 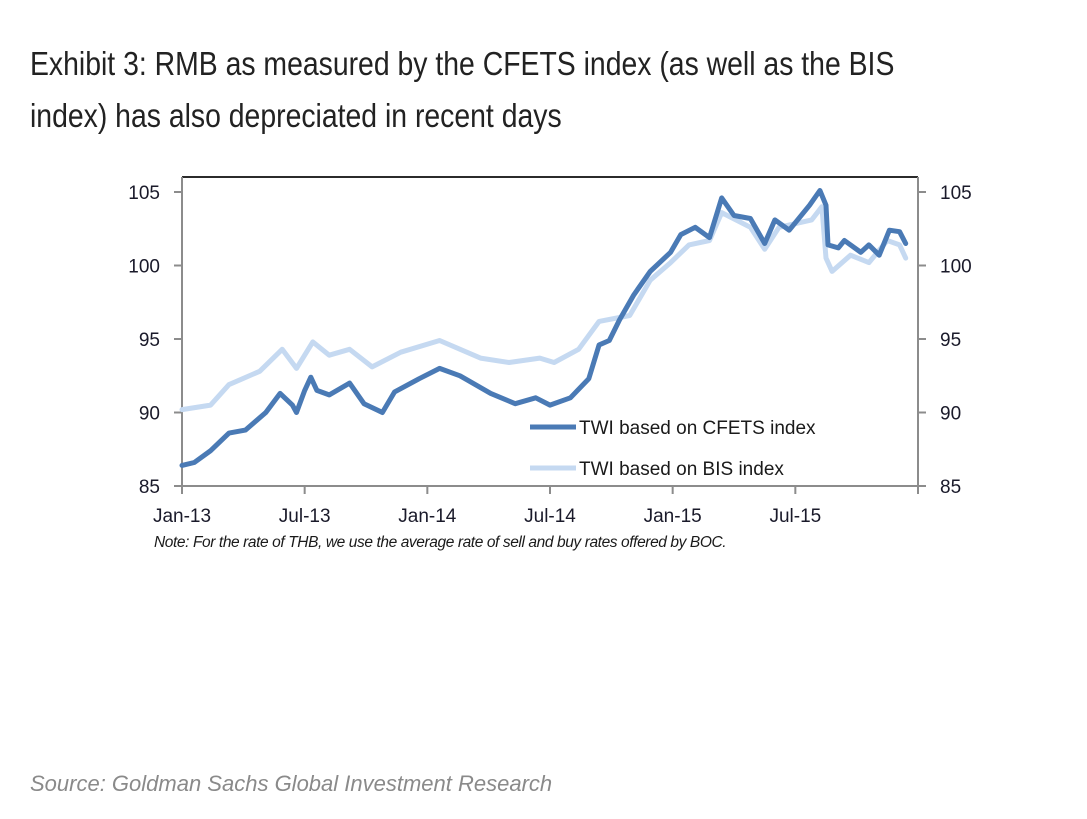 What do you see at coordinates (956, 267) in the screenshot?
I see `y-tick-label-right: 100` at bounding box center [956, 267].